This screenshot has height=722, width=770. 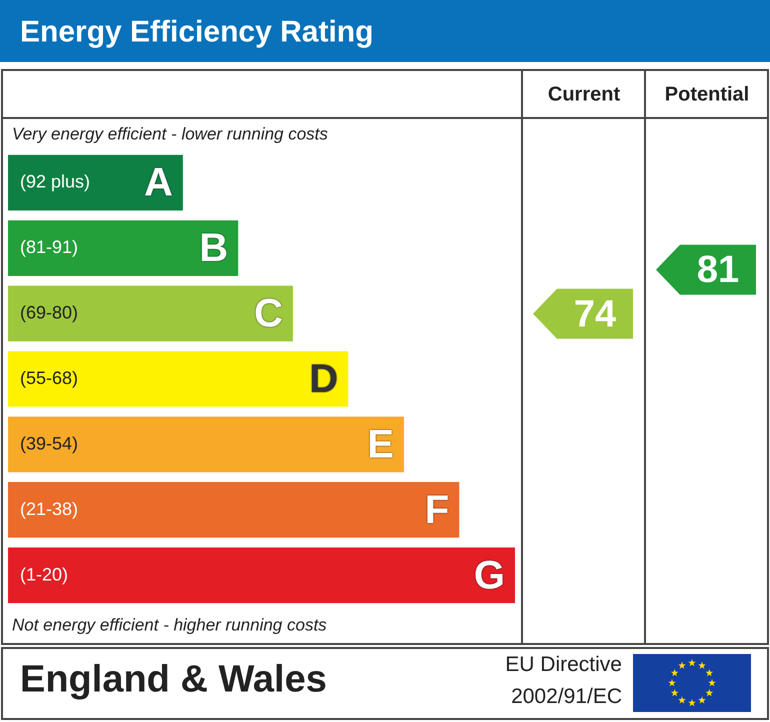 I want to click on y-tick-label: D, so click(x=323, y=379).